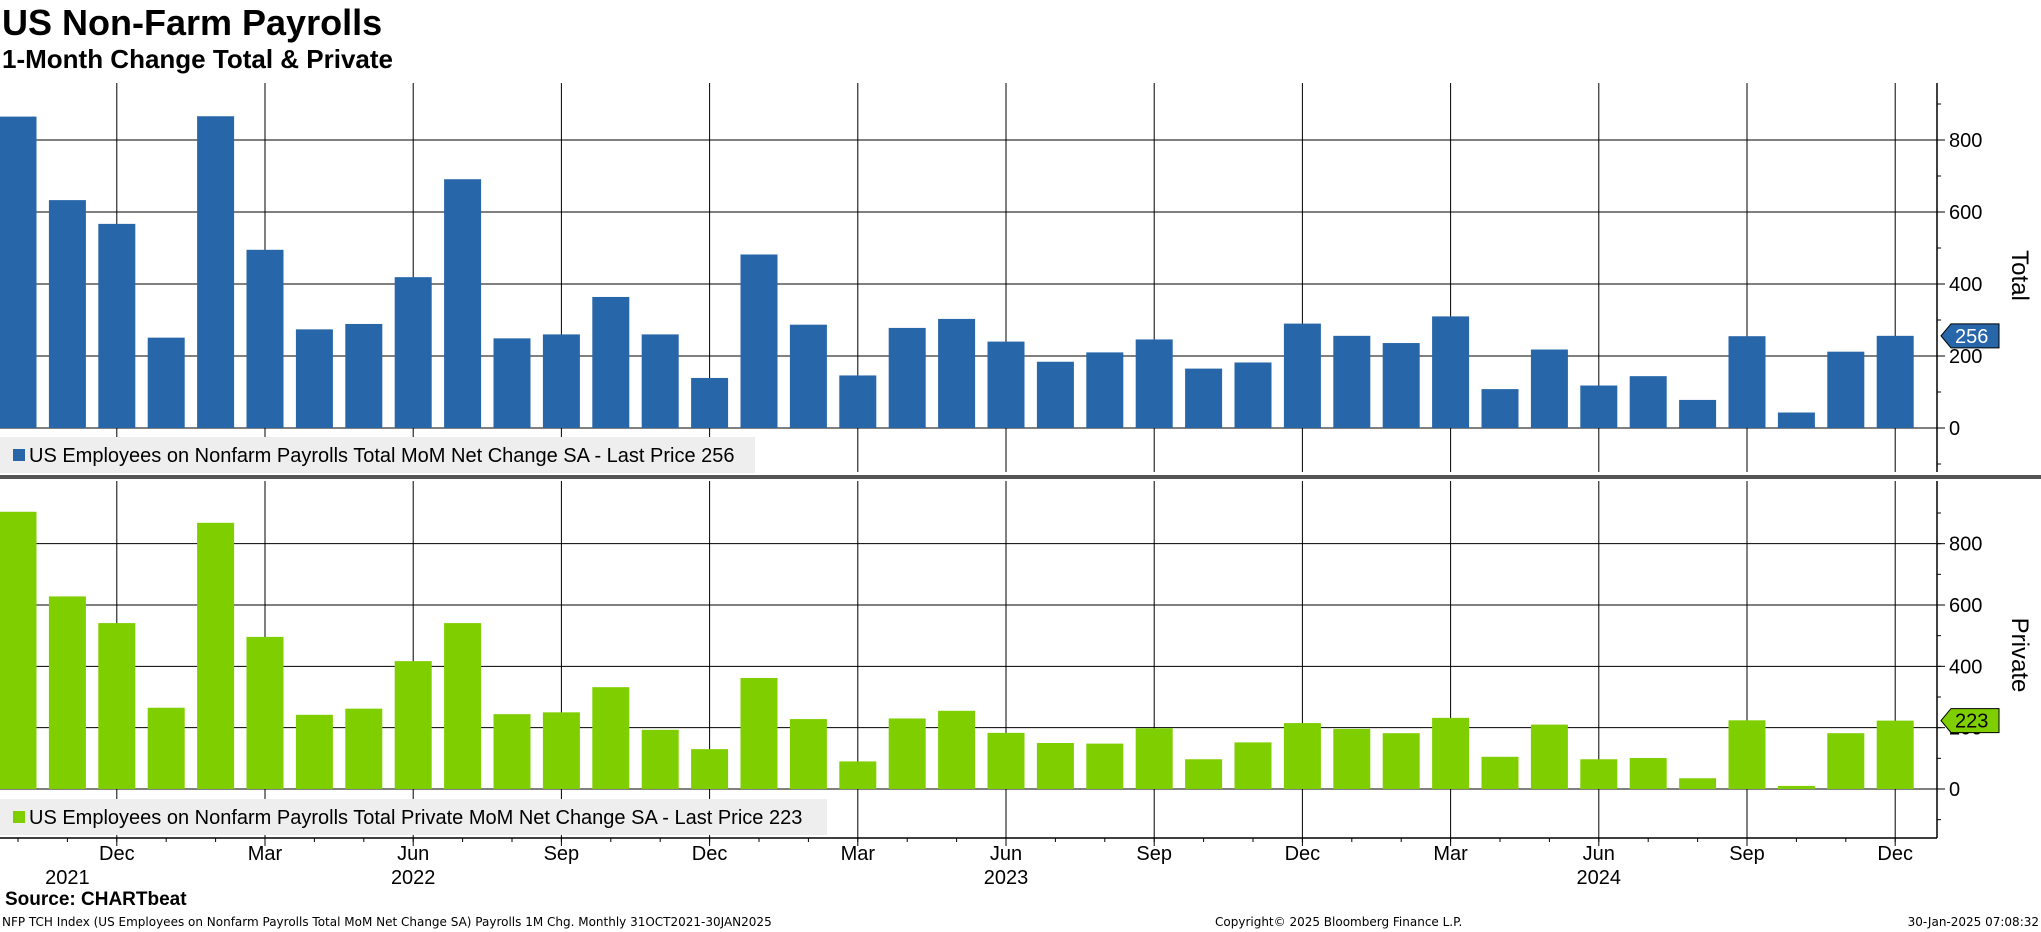 The width and height of the screenshot is (2041, 932). What do you see at coordinates (1965, 213) in the screenshot?
I see `y-tick-label: 600` at bounding box center [1965, 213].